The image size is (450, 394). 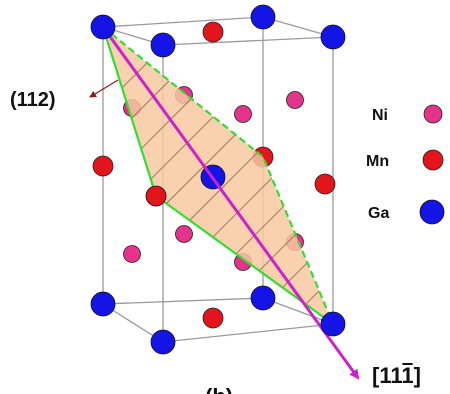 I want to click on direction-label-last-digit: 1, so click(x=407, y=375).